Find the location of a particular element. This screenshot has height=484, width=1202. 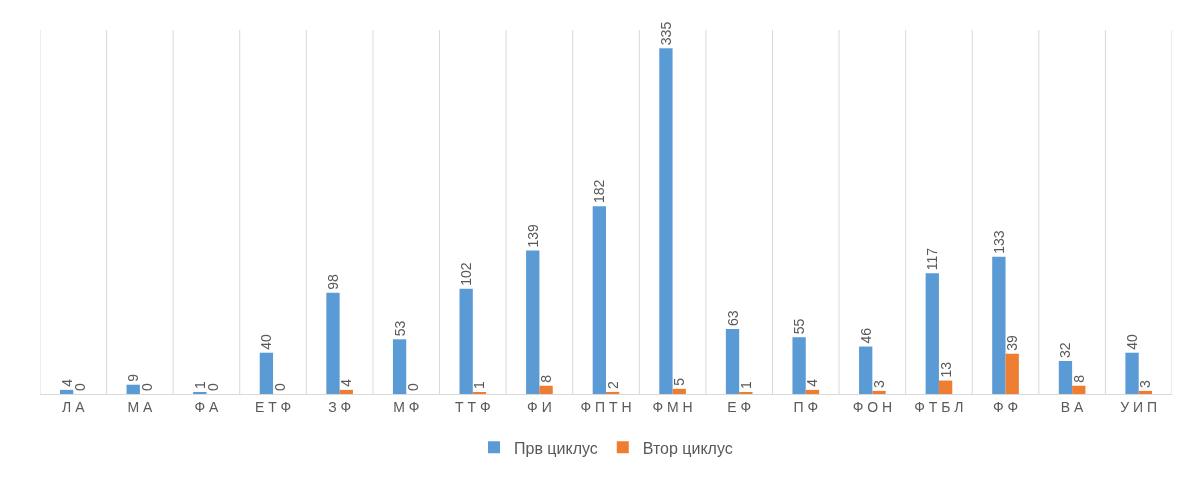

x-tick-label: Ф П Т Н is located at coordinates (606, 406).